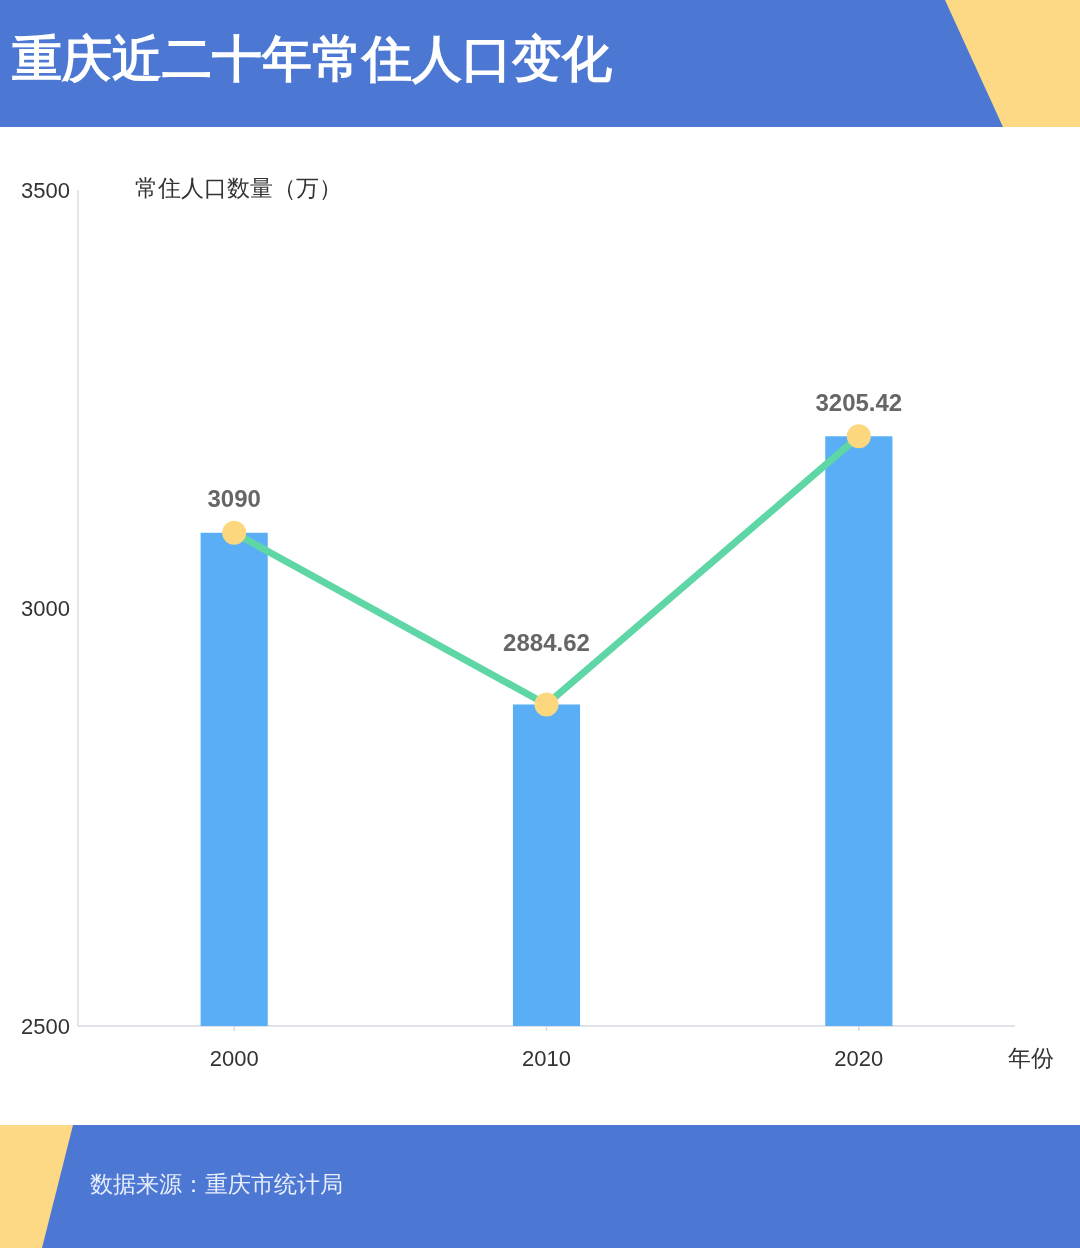  What do you see at coordinates (234, 1058) in the screenshot?
I see `x-tick-label: 2000` at bounding box center [234, 1058].